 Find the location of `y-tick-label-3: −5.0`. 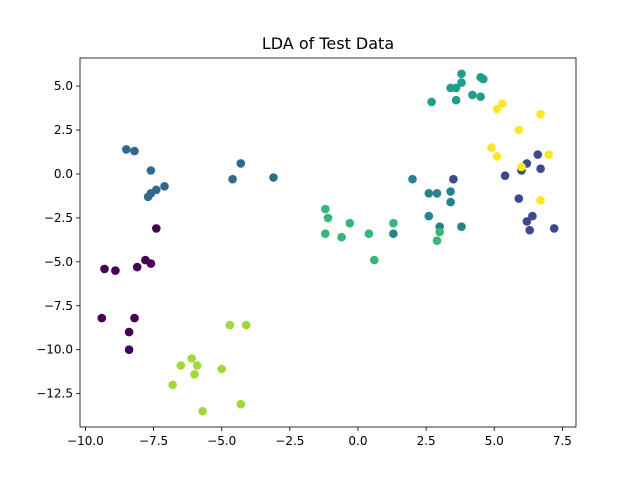

y-tick-label-3: −5.0 is located at coordinates (58, 262).